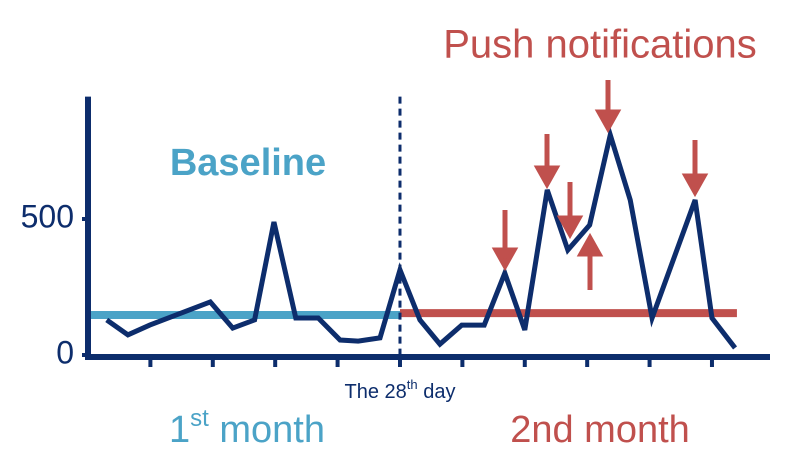 This screenshot has width=788, height=466. Describe the element at coordinates (600, 185) in the screenshot. I see `arrows` at that location.